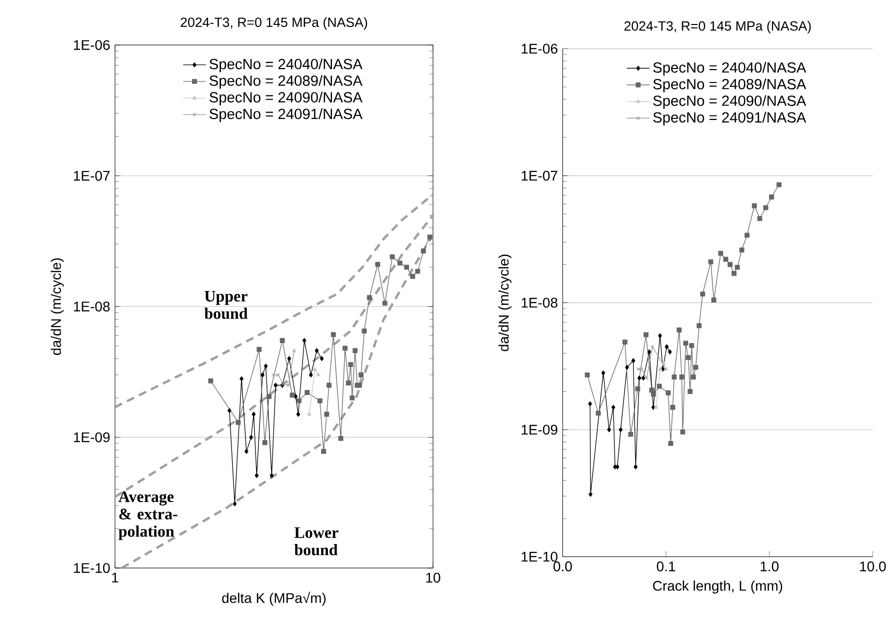  What do you see at coordinates (148, 515) in the screenshot?
I see `annotation: Average & extra-polation` at bounding box center [148, 515].